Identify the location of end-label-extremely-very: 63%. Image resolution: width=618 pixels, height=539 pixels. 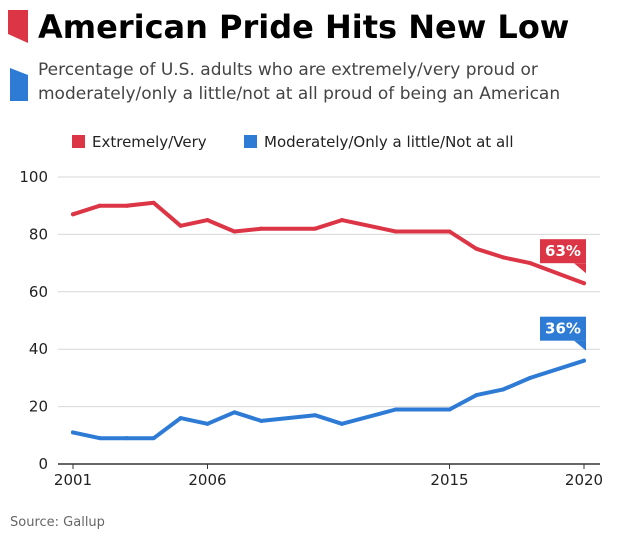
(563, 256).